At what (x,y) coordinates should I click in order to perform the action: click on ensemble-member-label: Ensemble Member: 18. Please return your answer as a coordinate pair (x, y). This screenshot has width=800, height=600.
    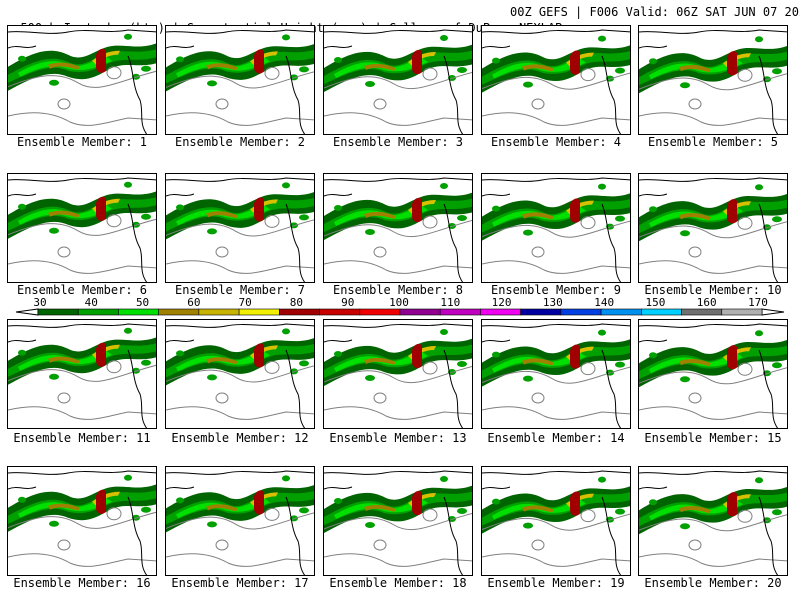
    Looking at the image, I should click on (398, 583).